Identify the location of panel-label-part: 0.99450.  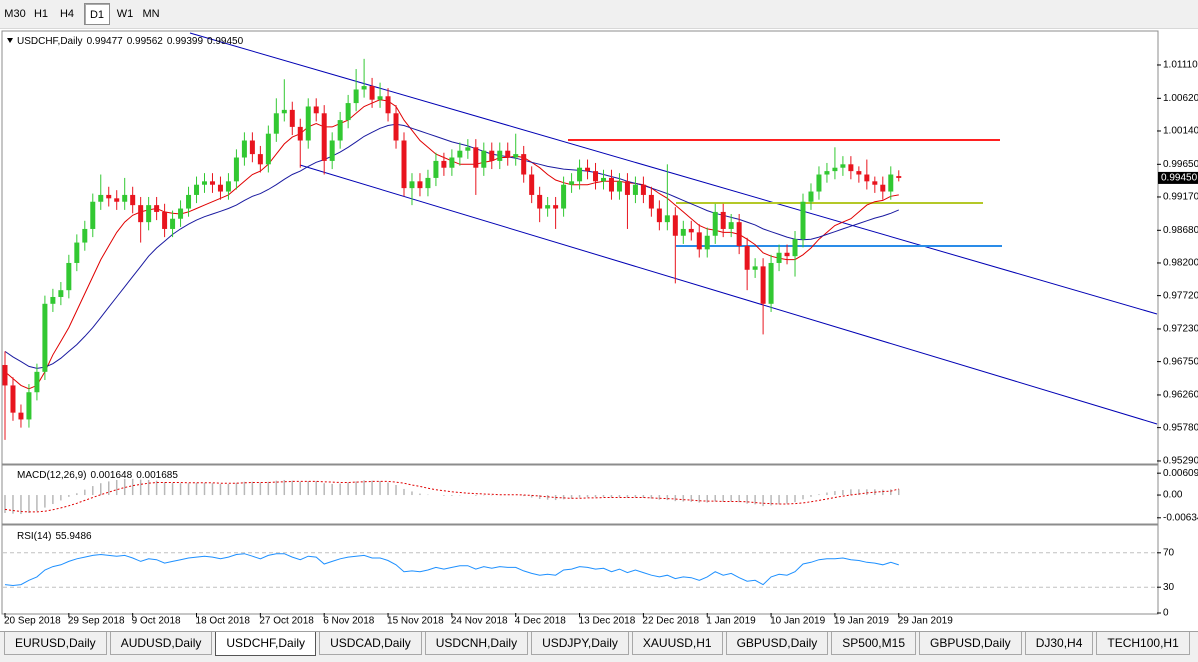
(225, 41).